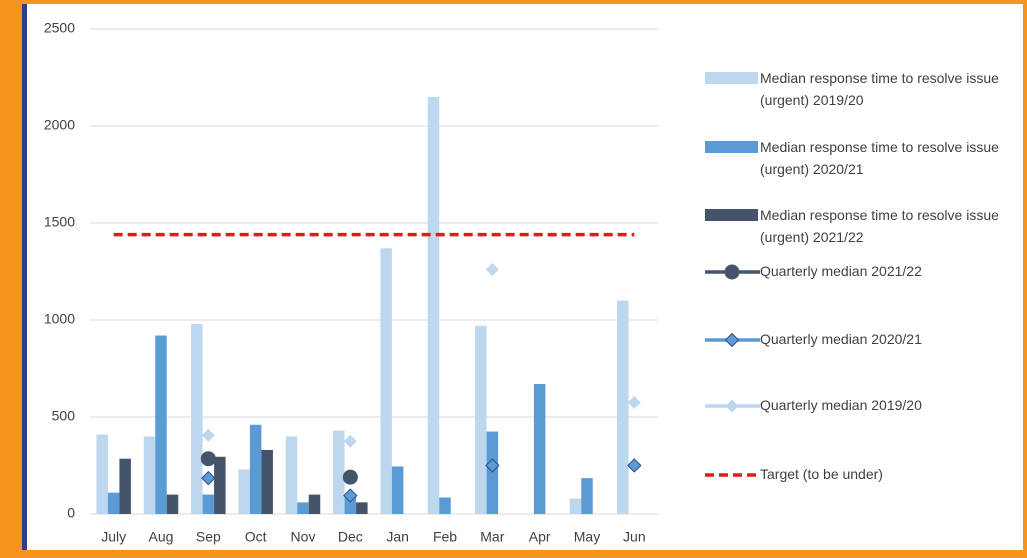 The width and height of the screenshot is (1027, 558). I want to click on y-tick-label: 1000, so click(59, 319).